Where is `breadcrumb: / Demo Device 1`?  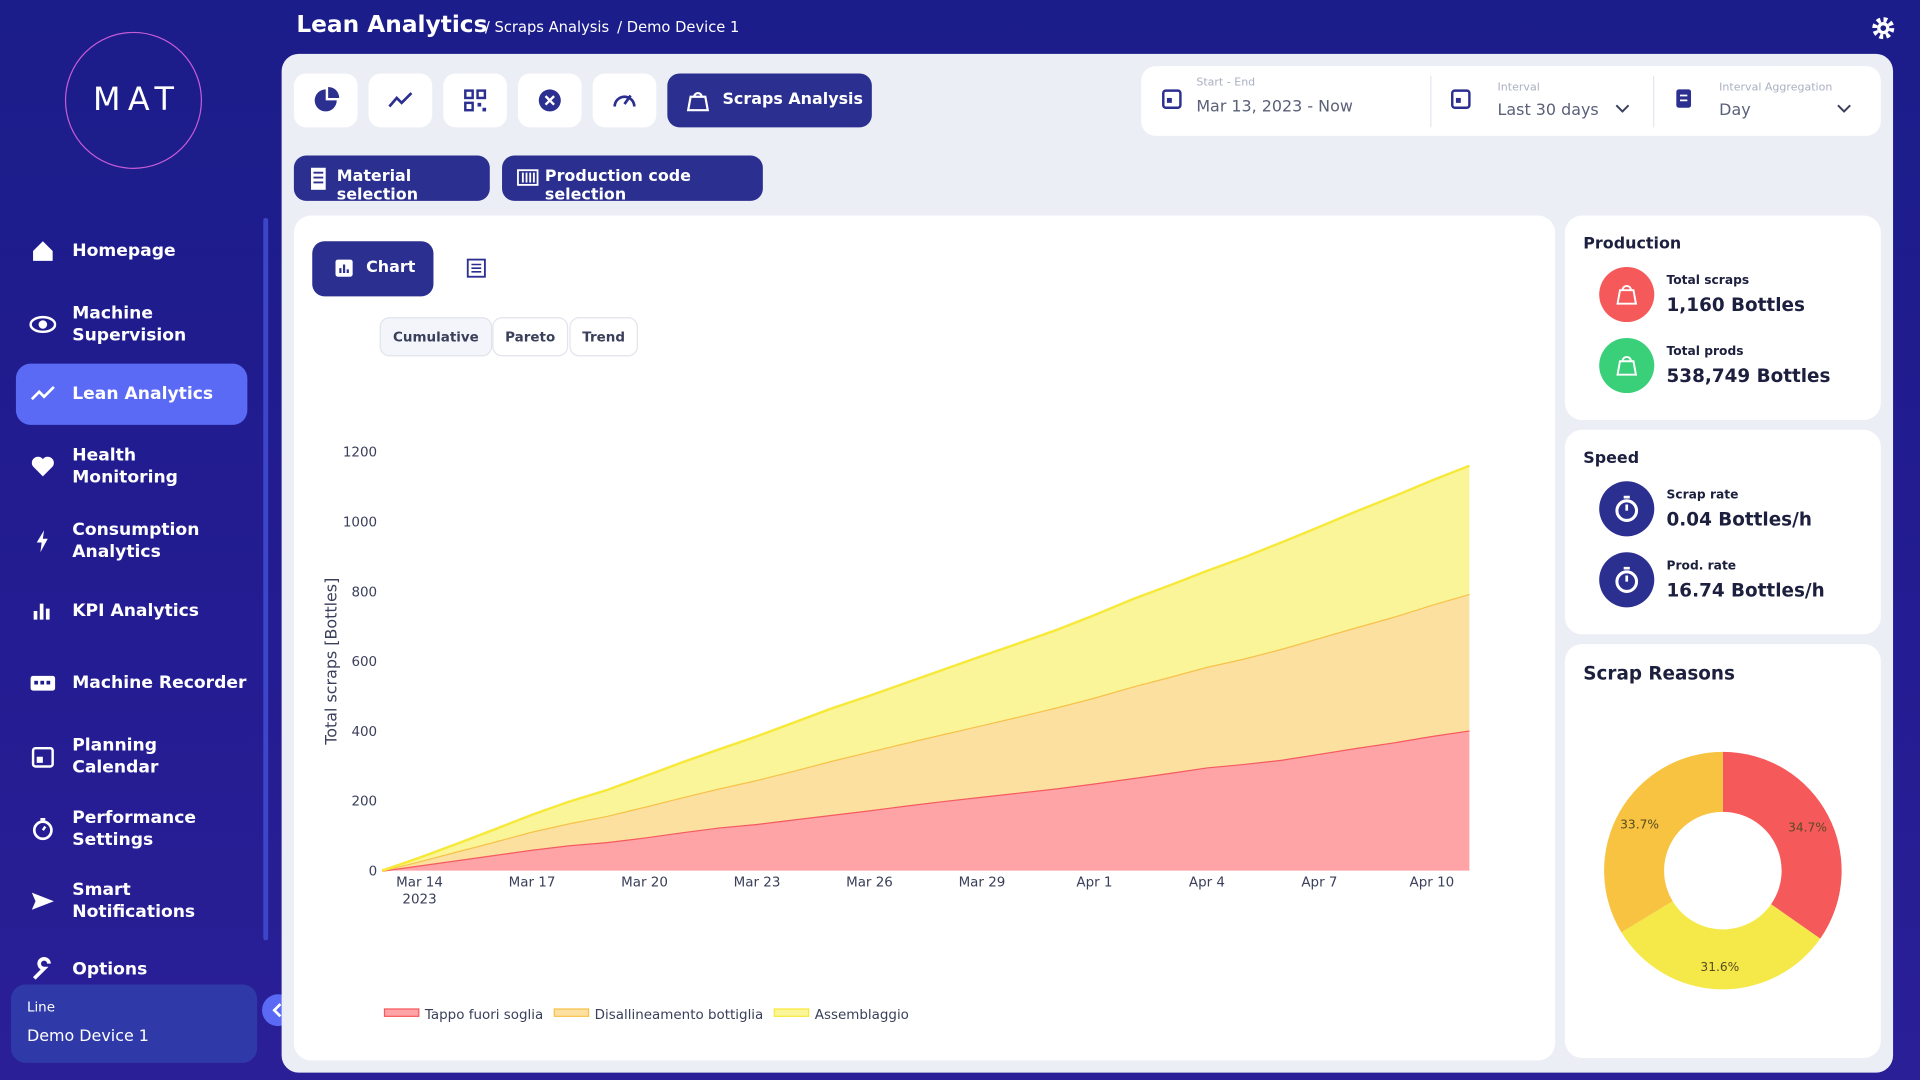 breadcrumb: / Demo Device 1 is located at coordinates (678, 27).